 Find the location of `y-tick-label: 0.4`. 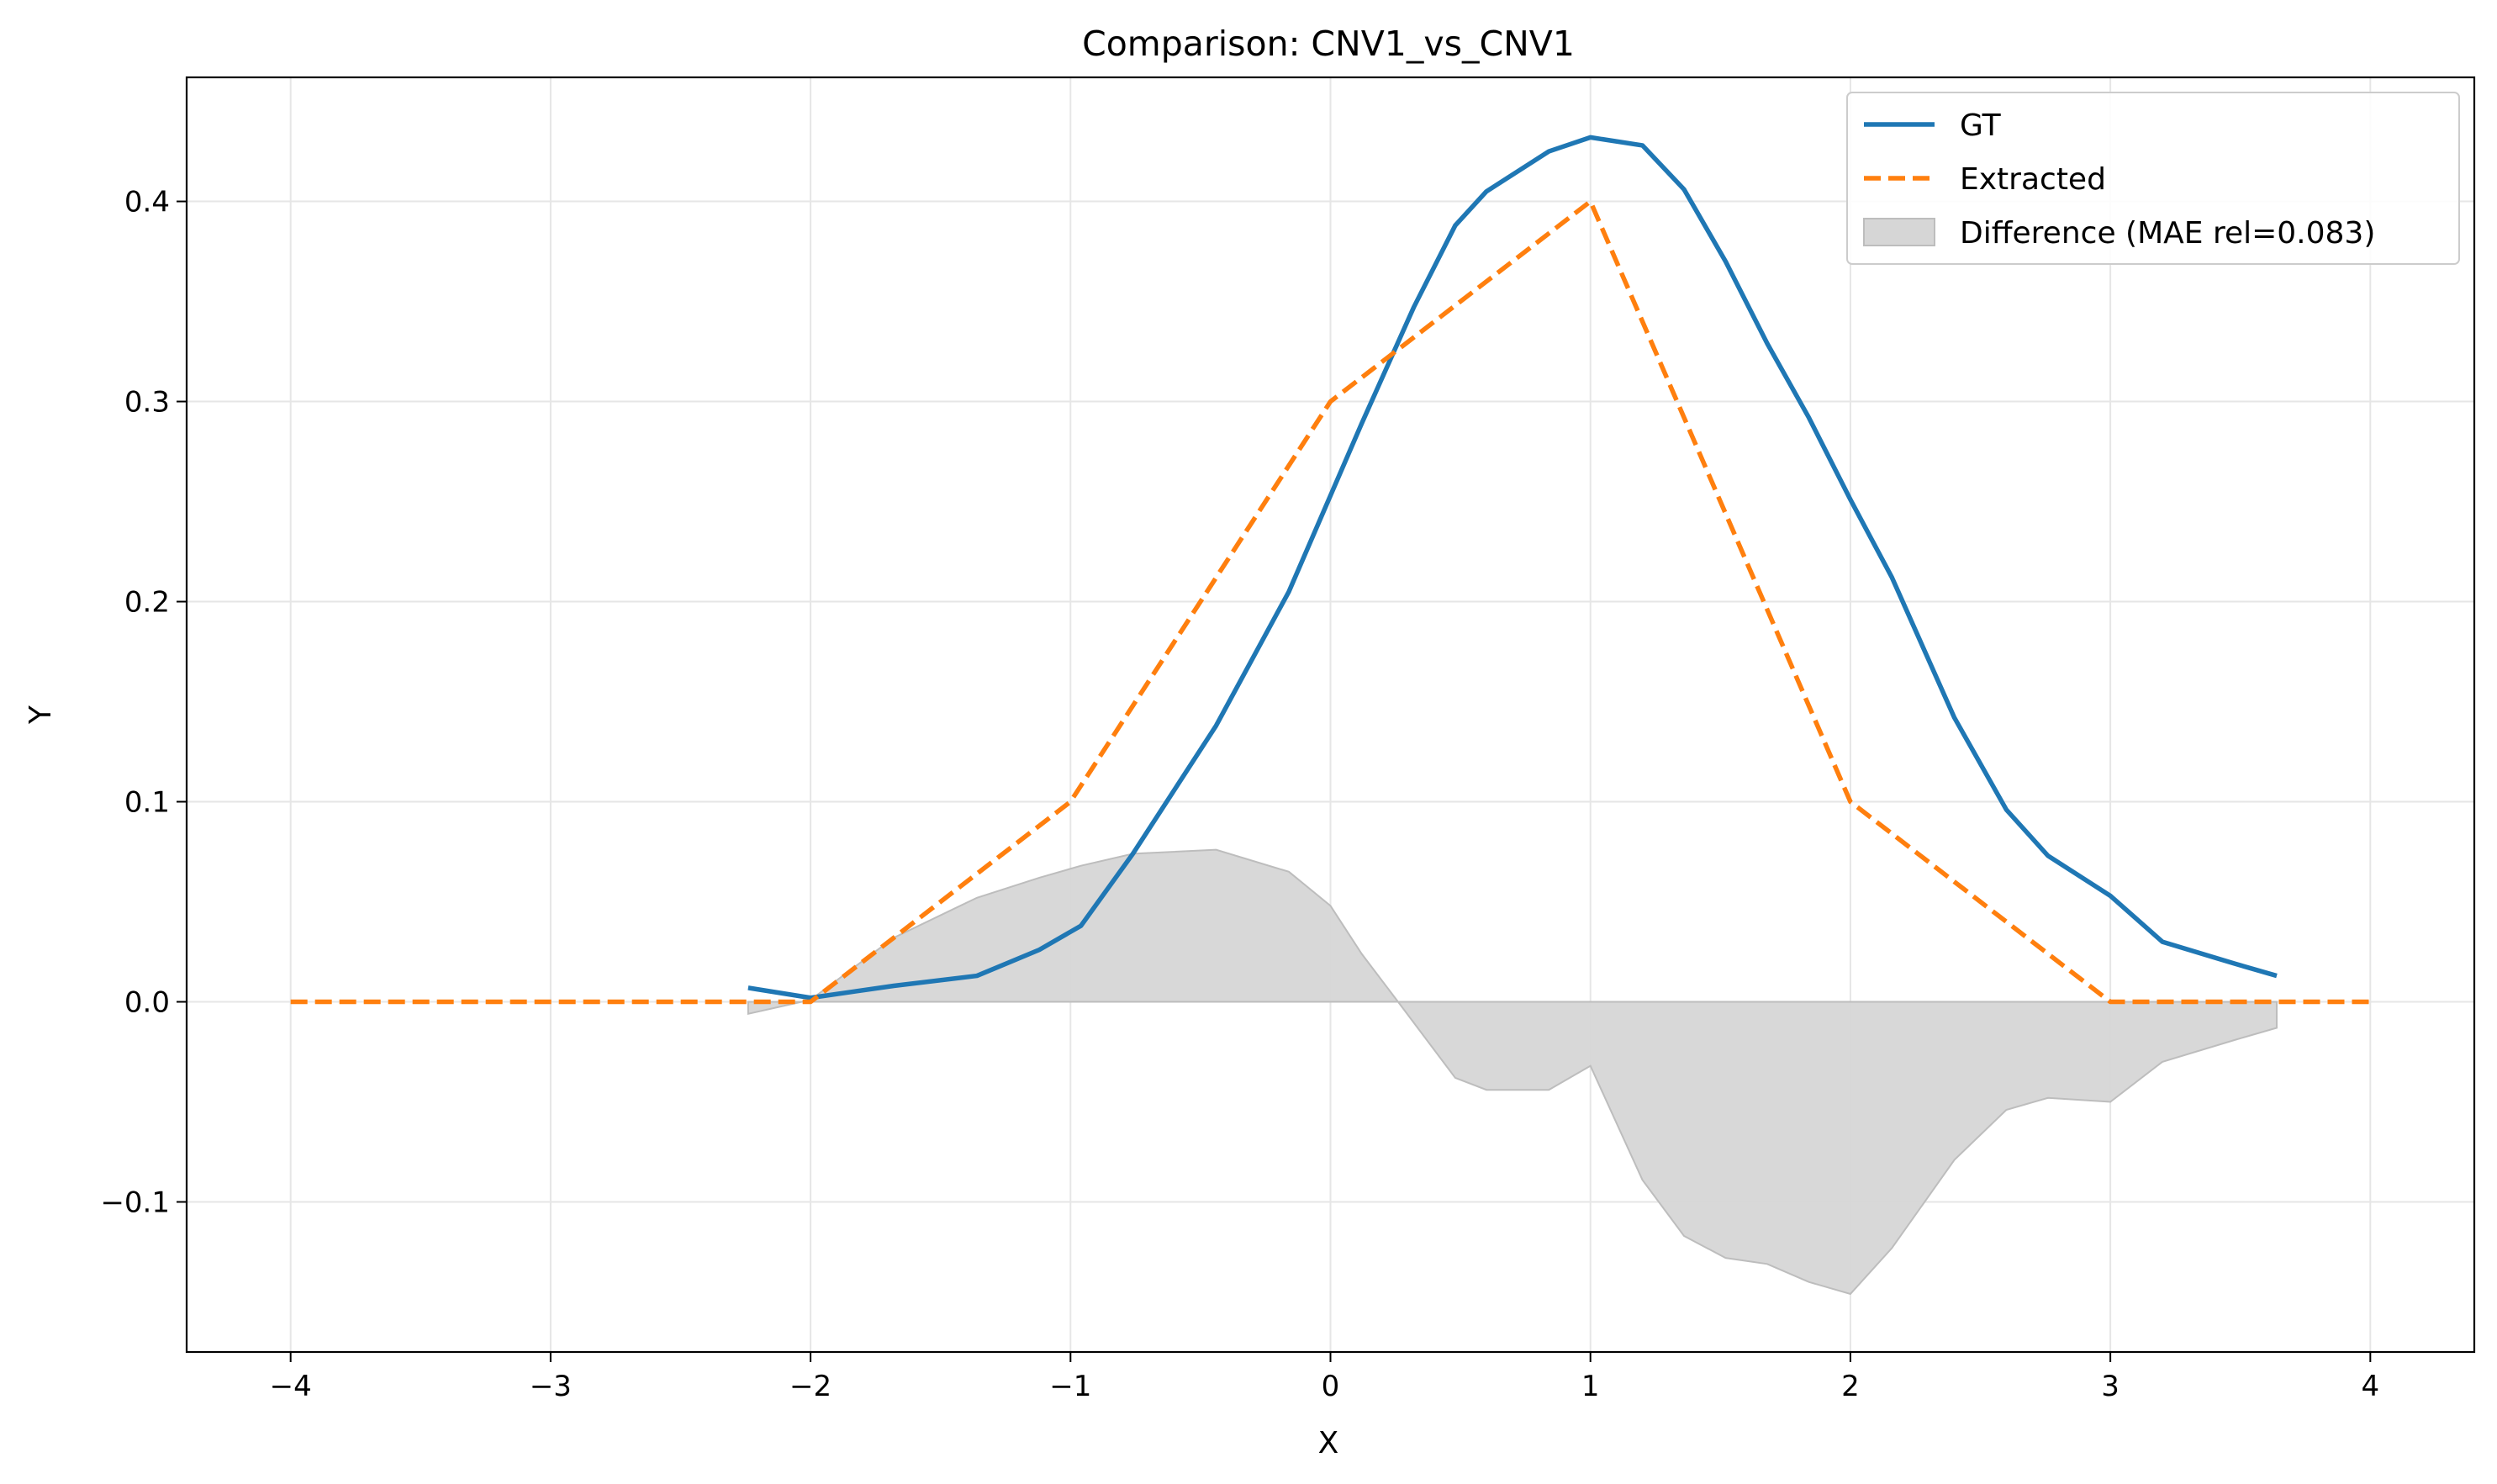

y-tick-label: 0.4 is located at coordinates (147, 202).